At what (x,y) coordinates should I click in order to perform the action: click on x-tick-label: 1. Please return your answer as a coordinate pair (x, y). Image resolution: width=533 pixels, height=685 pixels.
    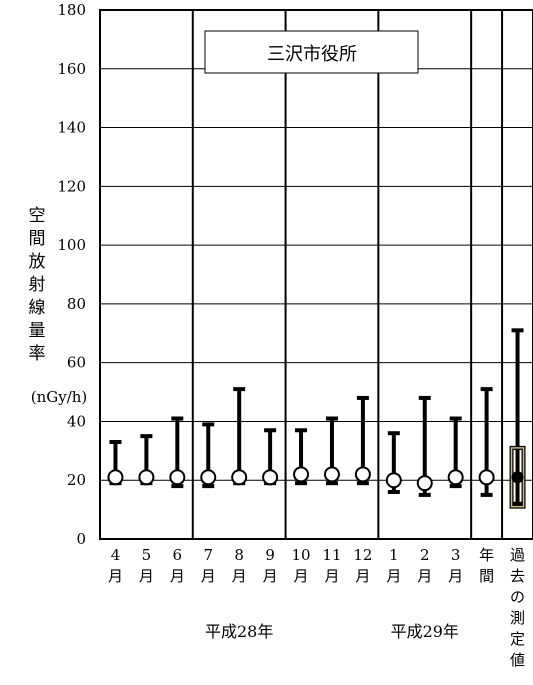
    Looking at the image, I should click on (394, 555).